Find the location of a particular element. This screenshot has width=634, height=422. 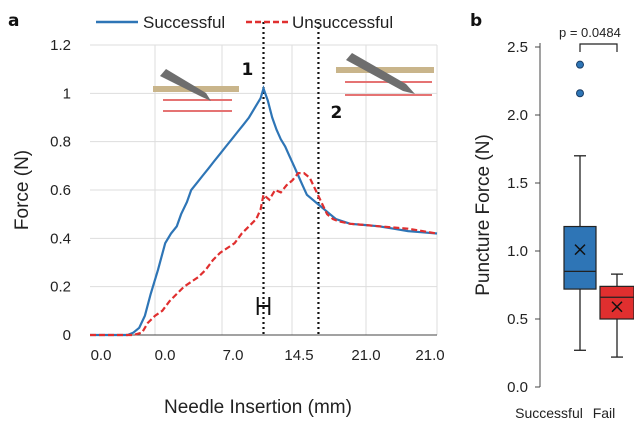

y-tick-label: 0 is located at coordinates (67, 335).